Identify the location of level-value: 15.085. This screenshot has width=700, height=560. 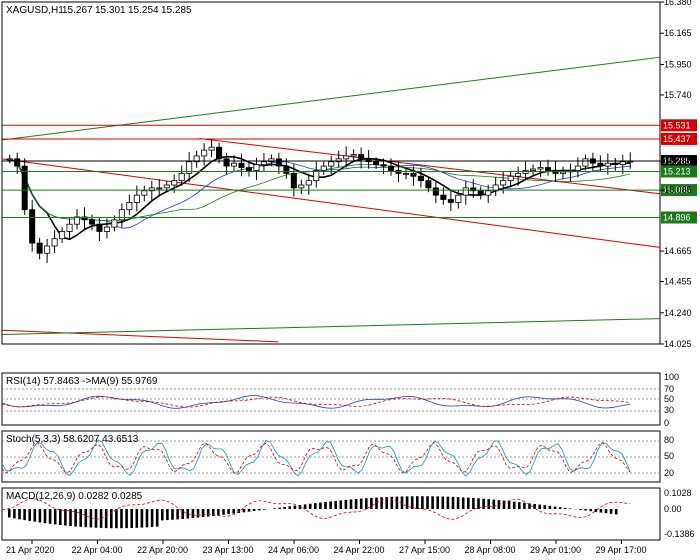
(677, 190).